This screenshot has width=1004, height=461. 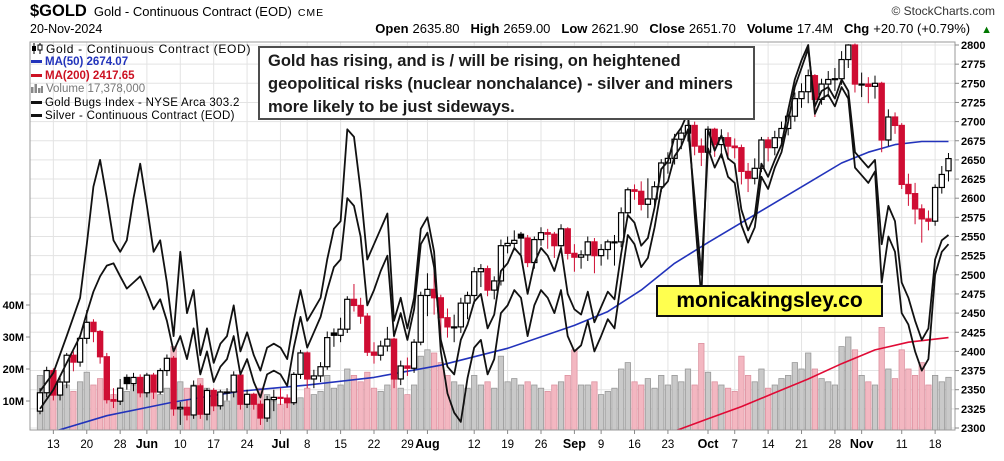 What do you see at coordinates (943, 11) in the screenshot?
I see `stockcharts-copyright: © StockCharts.com` at bounding box center [943, 11].